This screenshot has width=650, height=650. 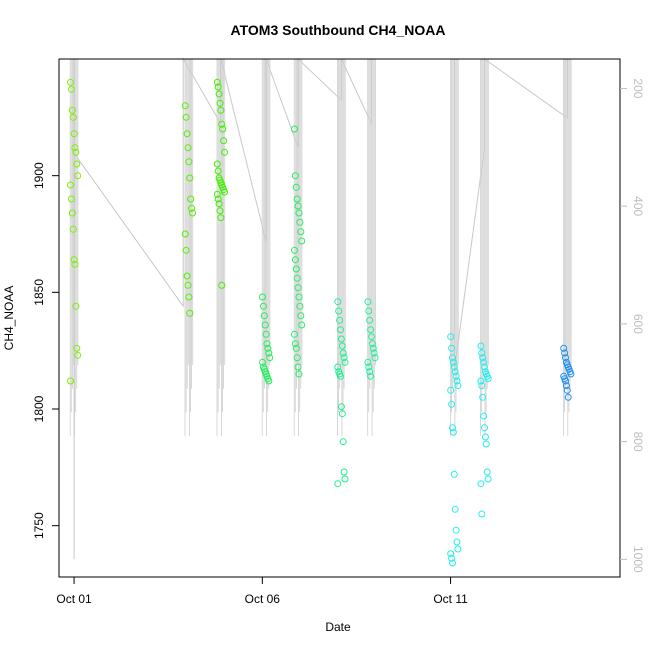 I want to click on y-tick-label: 1900, so click(x=39, y=175).